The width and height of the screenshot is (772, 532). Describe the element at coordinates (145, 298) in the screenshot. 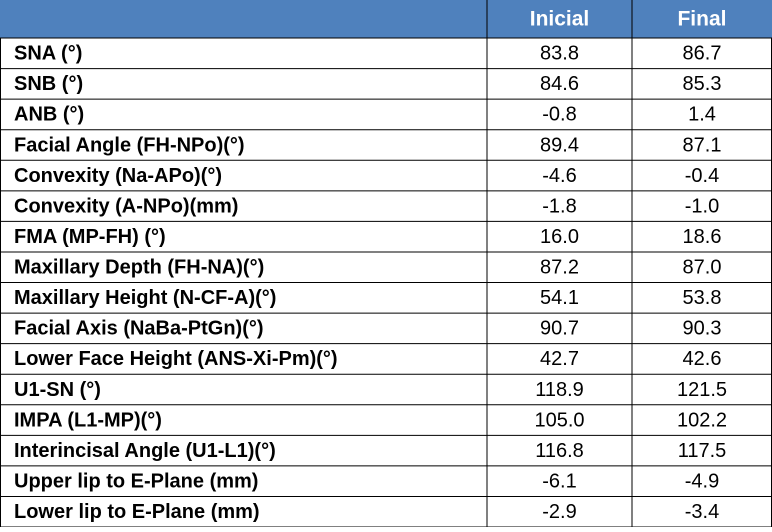

I see `row-label: Maxillary Height (N-CF-A)(°)` at that location.